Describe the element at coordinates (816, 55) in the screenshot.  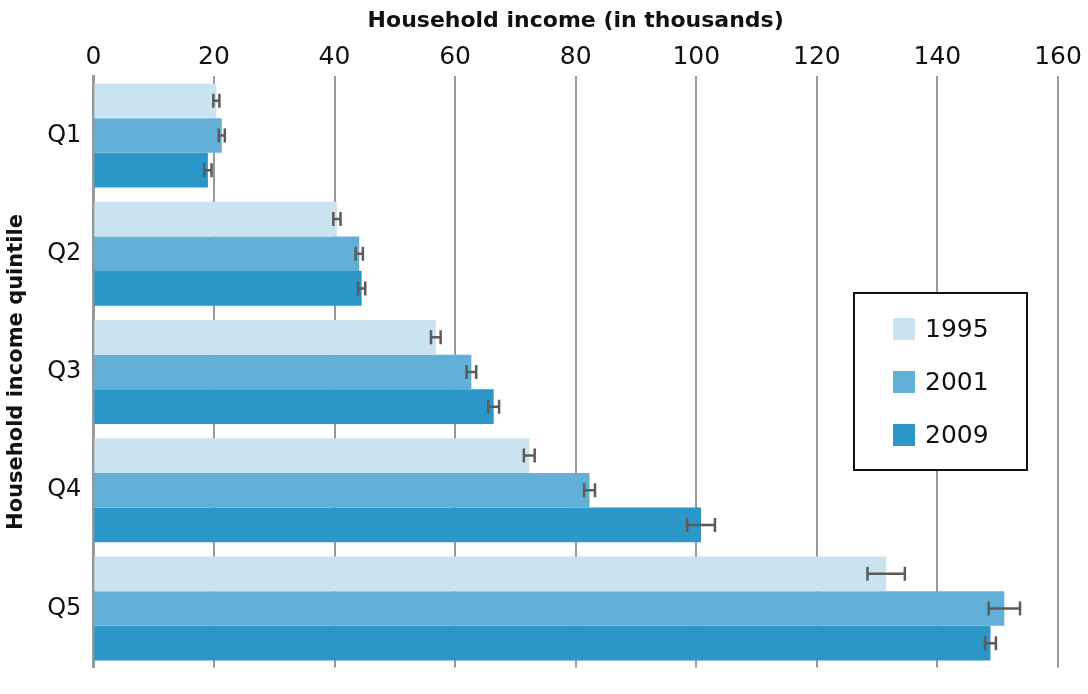
I see `x-tick-label: 120` at that location.